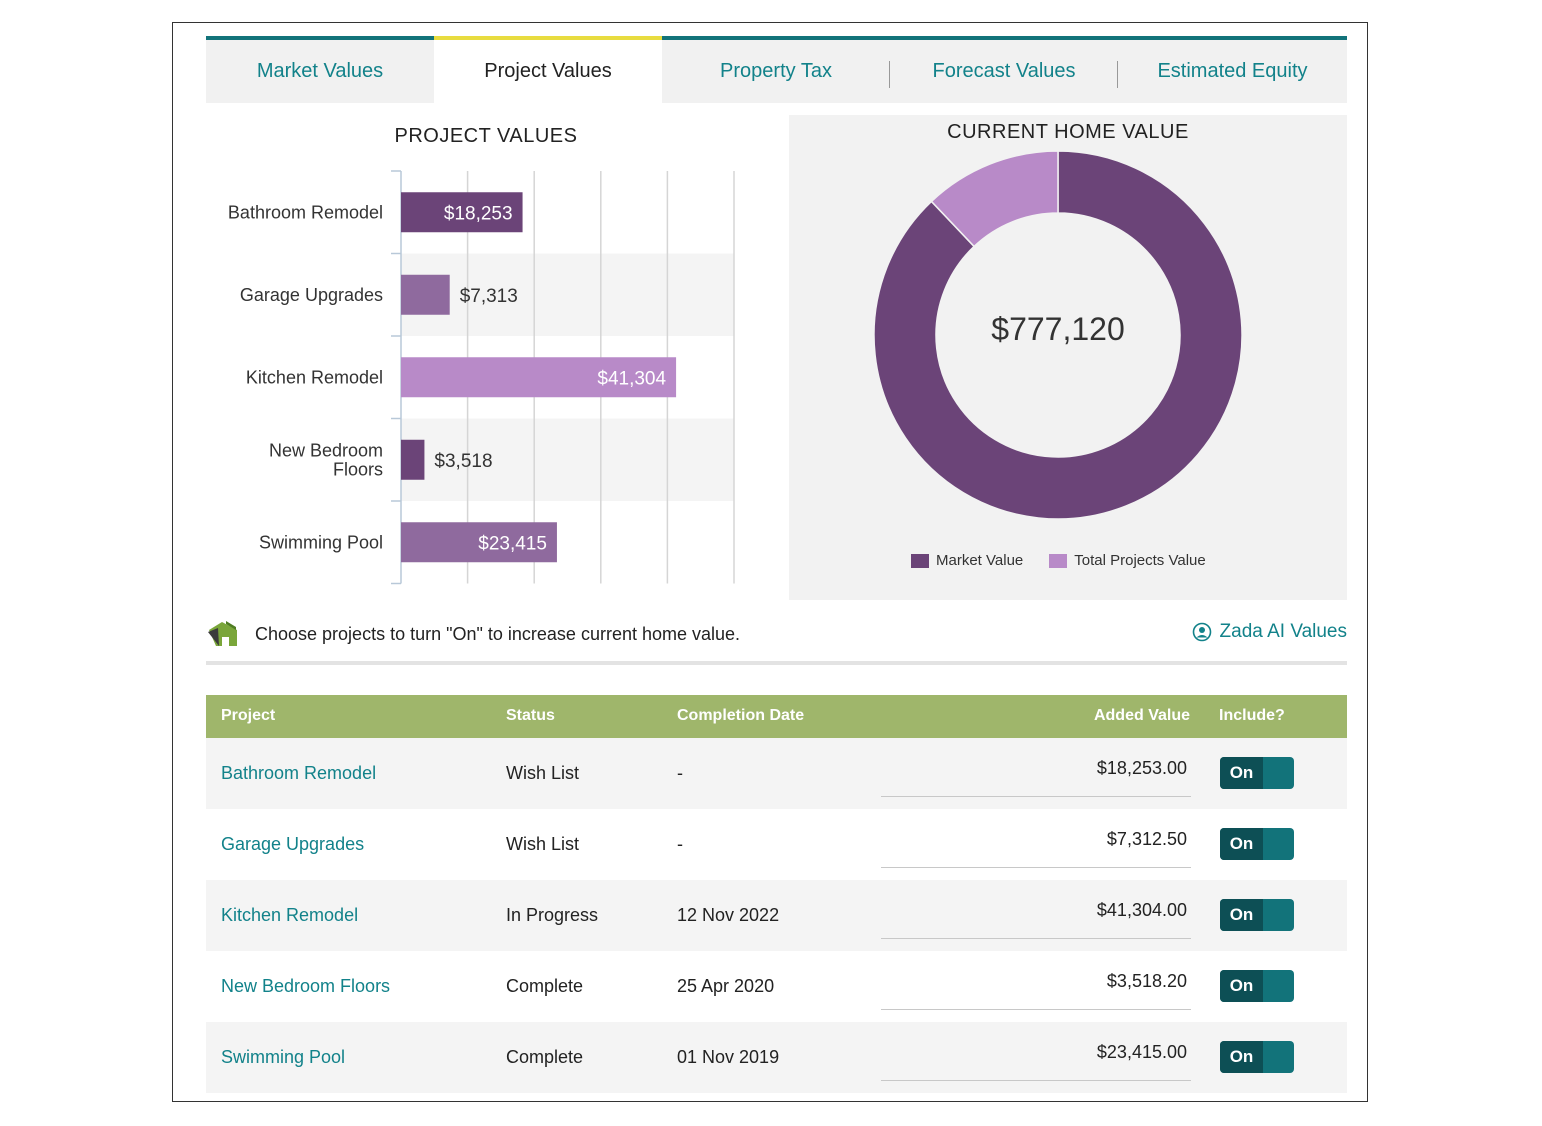 Image resolution: width=1542 pixels, height=1126 pixels. What do you see at coordinates (326, 459) in the screenshot?
I see `category-label: New Bedroom Floors` at bounding box center [326, 459].